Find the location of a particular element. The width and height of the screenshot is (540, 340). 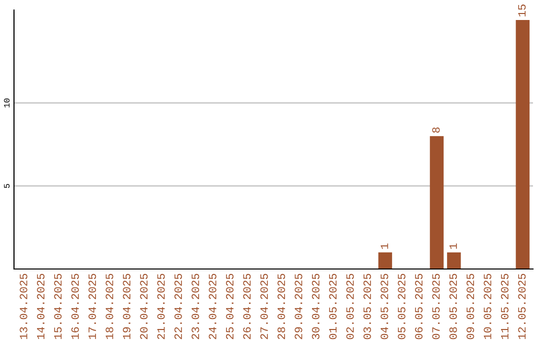

x-tick-label: 15.04.2025 is located at coordinates (58, 307).